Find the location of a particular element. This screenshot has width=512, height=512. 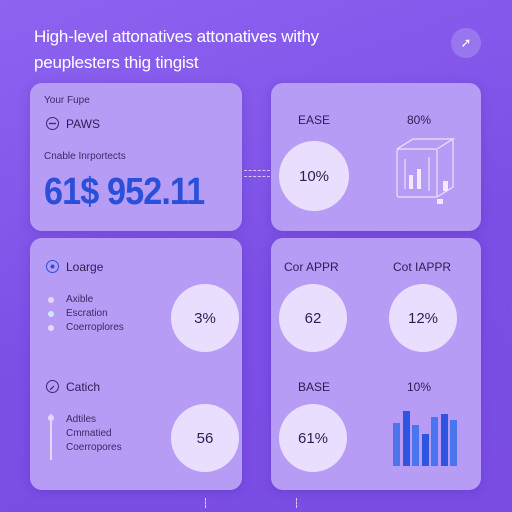

leage-item-3: Coerroplores is located at coordinates (95, 327).